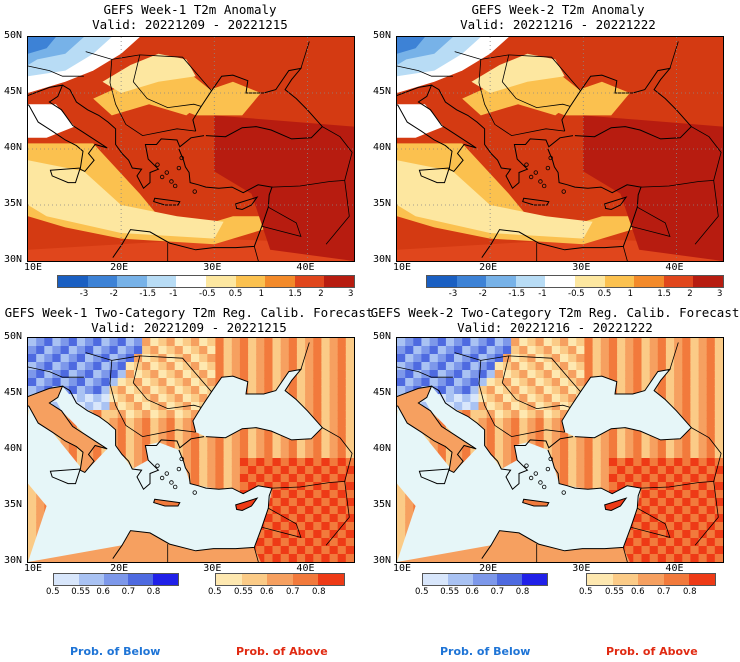  Describe the element at coordinates (581, 568) in the screenshot. I see `lon-tick-label: 30E` at that location.